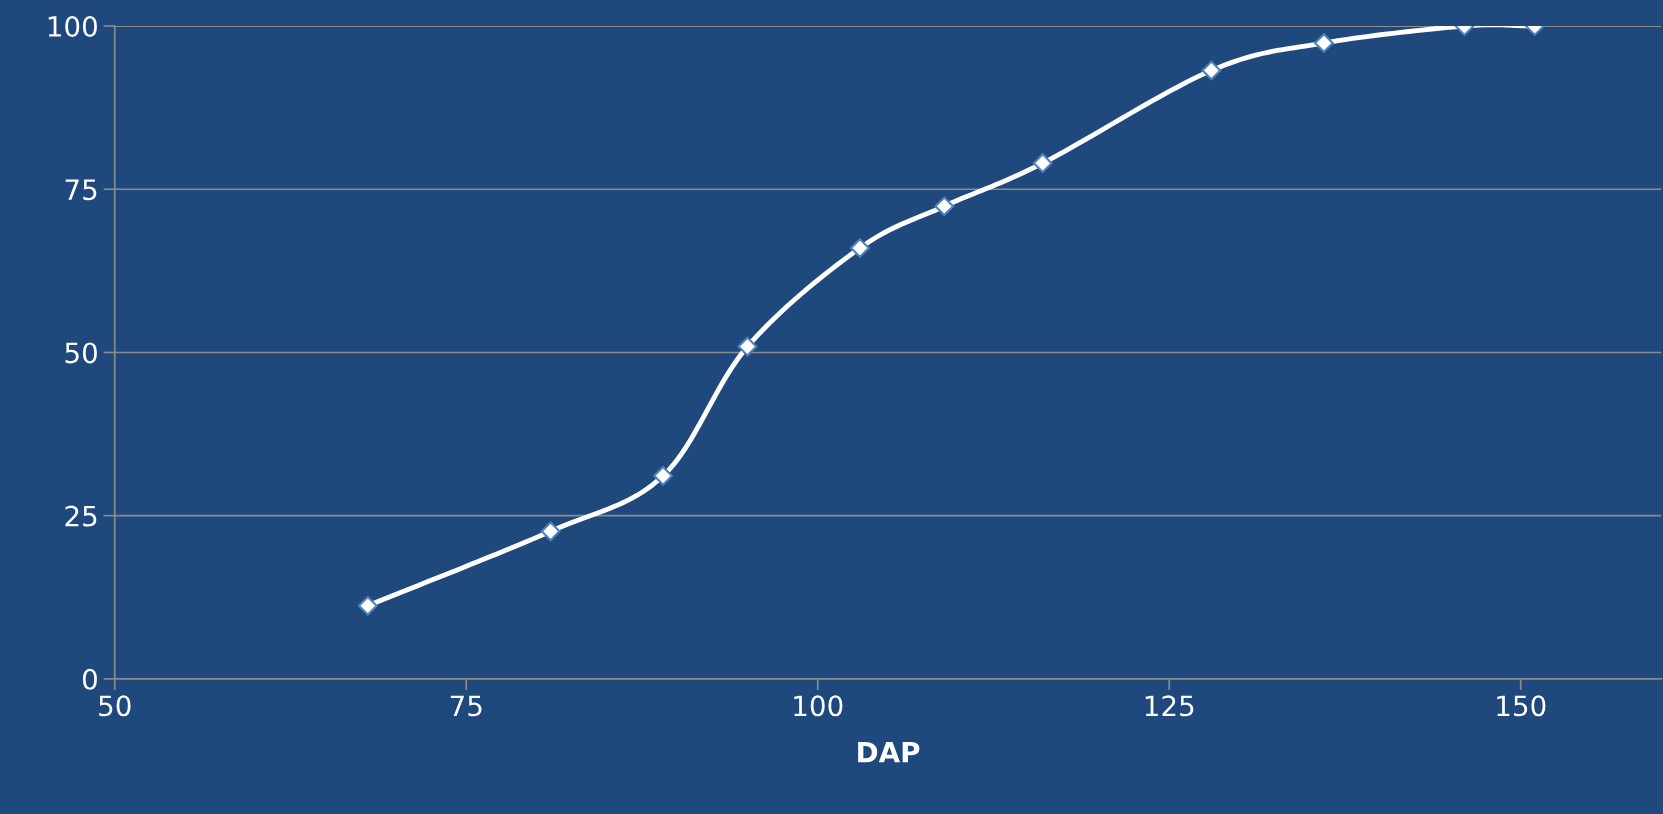  What do you see at coordinates (466, 706) in the screenshot?
I see `x-tick-label: 75` at bounding box center [466, 706].